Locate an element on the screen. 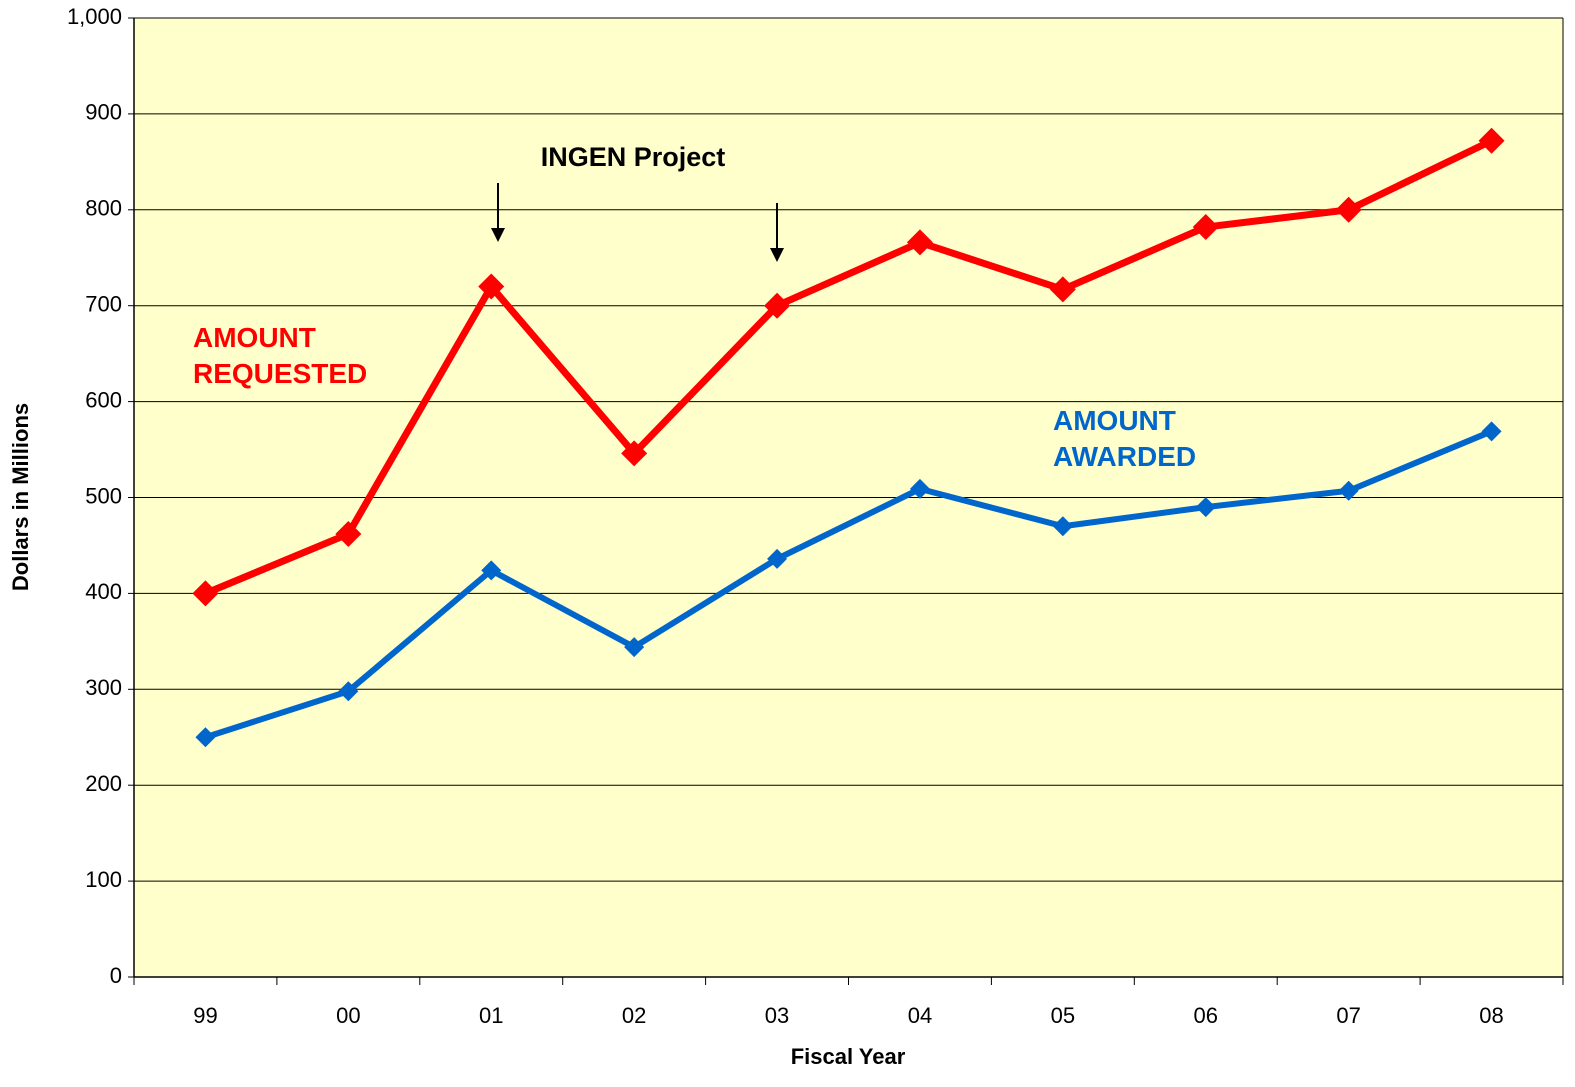  x-tick-label: 05 is located at coordinates (1063, 1015).